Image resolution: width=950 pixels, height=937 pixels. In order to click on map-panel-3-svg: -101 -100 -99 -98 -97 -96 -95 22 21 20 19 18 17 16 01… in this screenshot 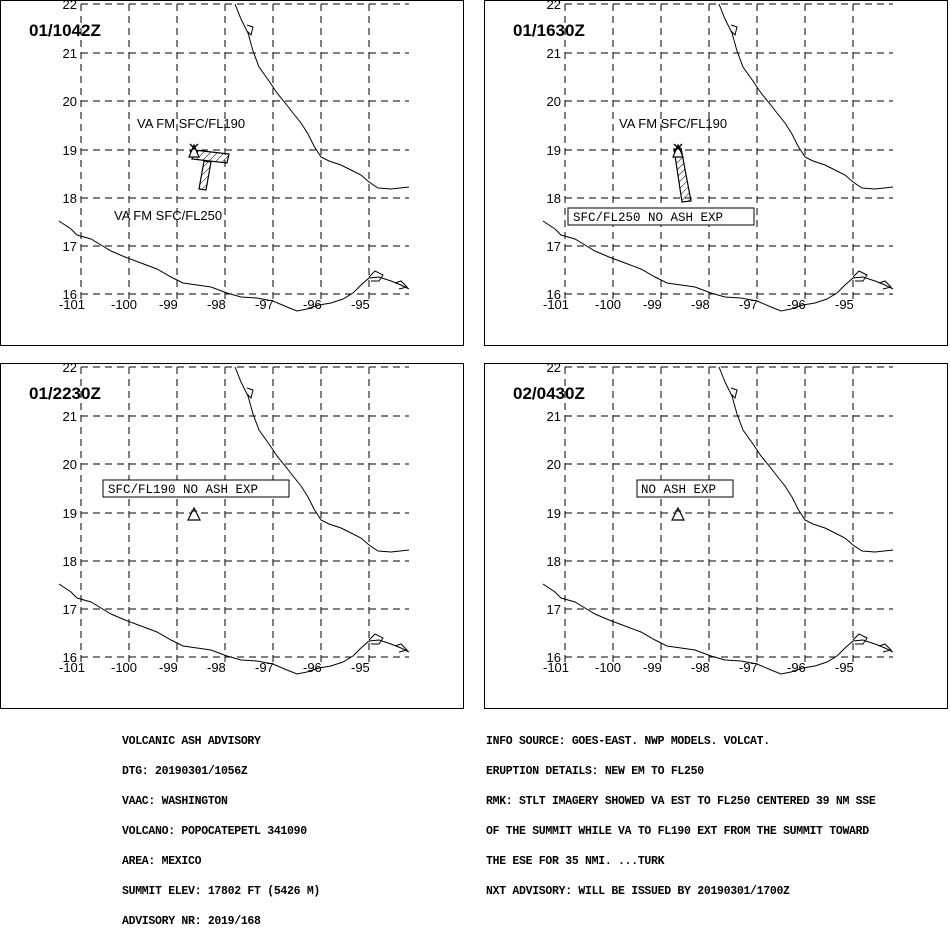, I will do `click(219, 519)`.